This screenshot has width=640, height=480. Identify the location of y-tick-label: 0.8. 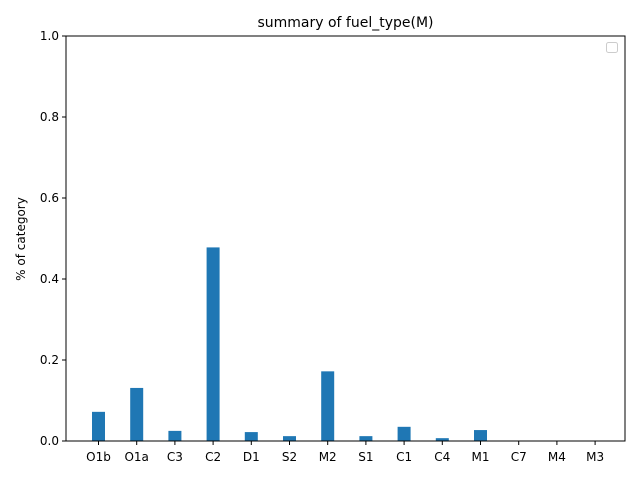
(49, 117).